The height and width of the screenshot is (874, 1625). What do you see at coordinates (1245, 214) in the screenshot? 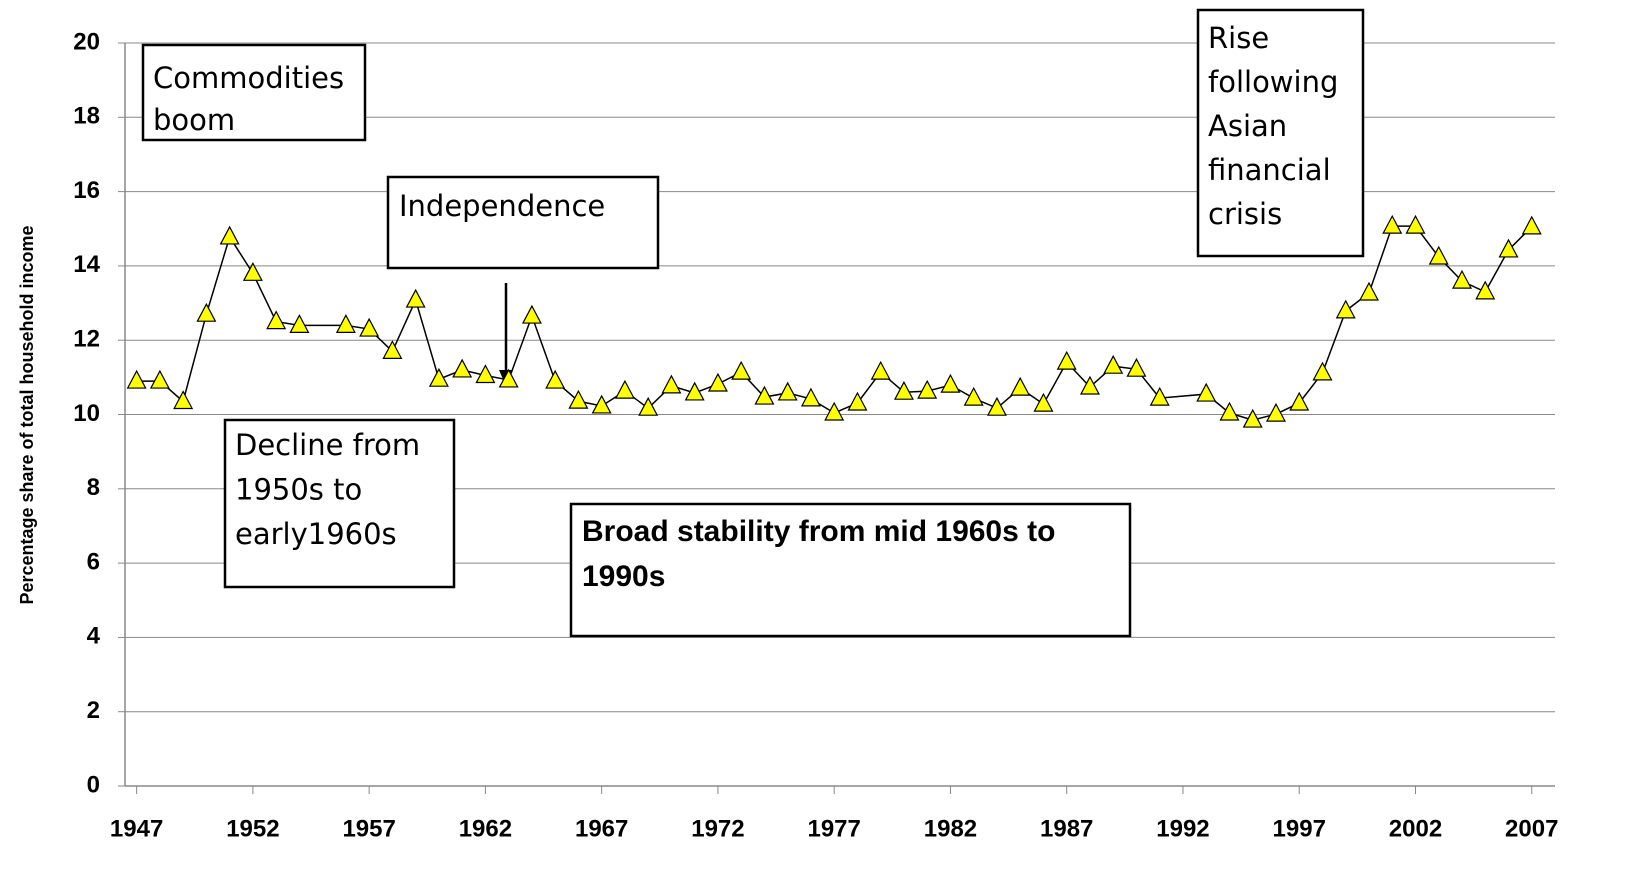
I see `annotation-text: crisis` at bounding box center [1245, 214].